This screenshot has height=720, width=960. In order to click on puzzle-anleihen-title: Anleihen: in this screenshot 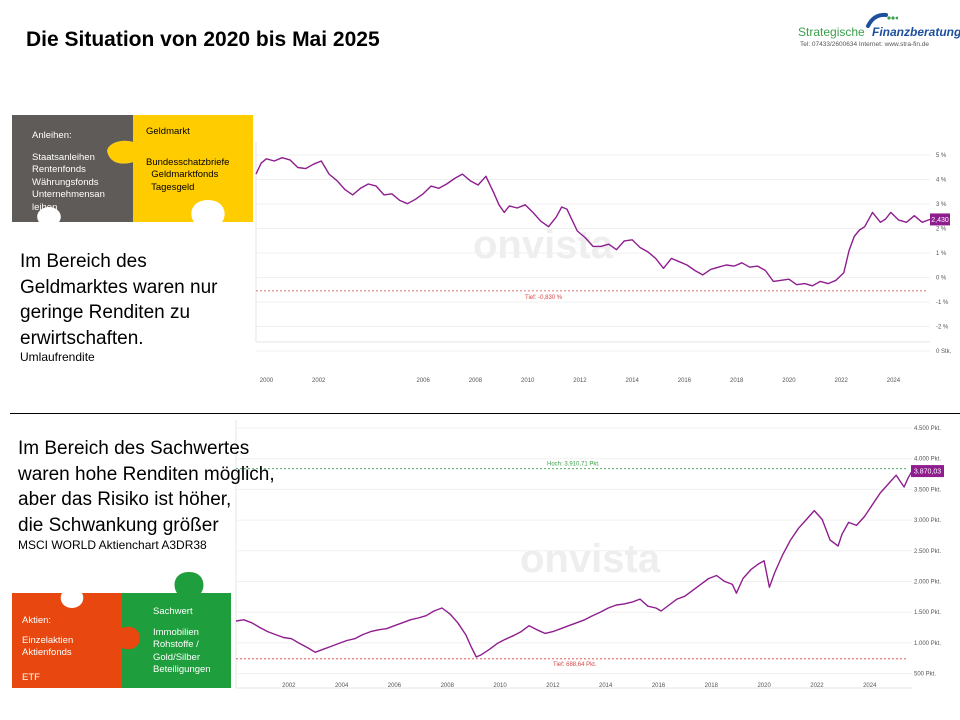, I will do `click(52, 135)`.